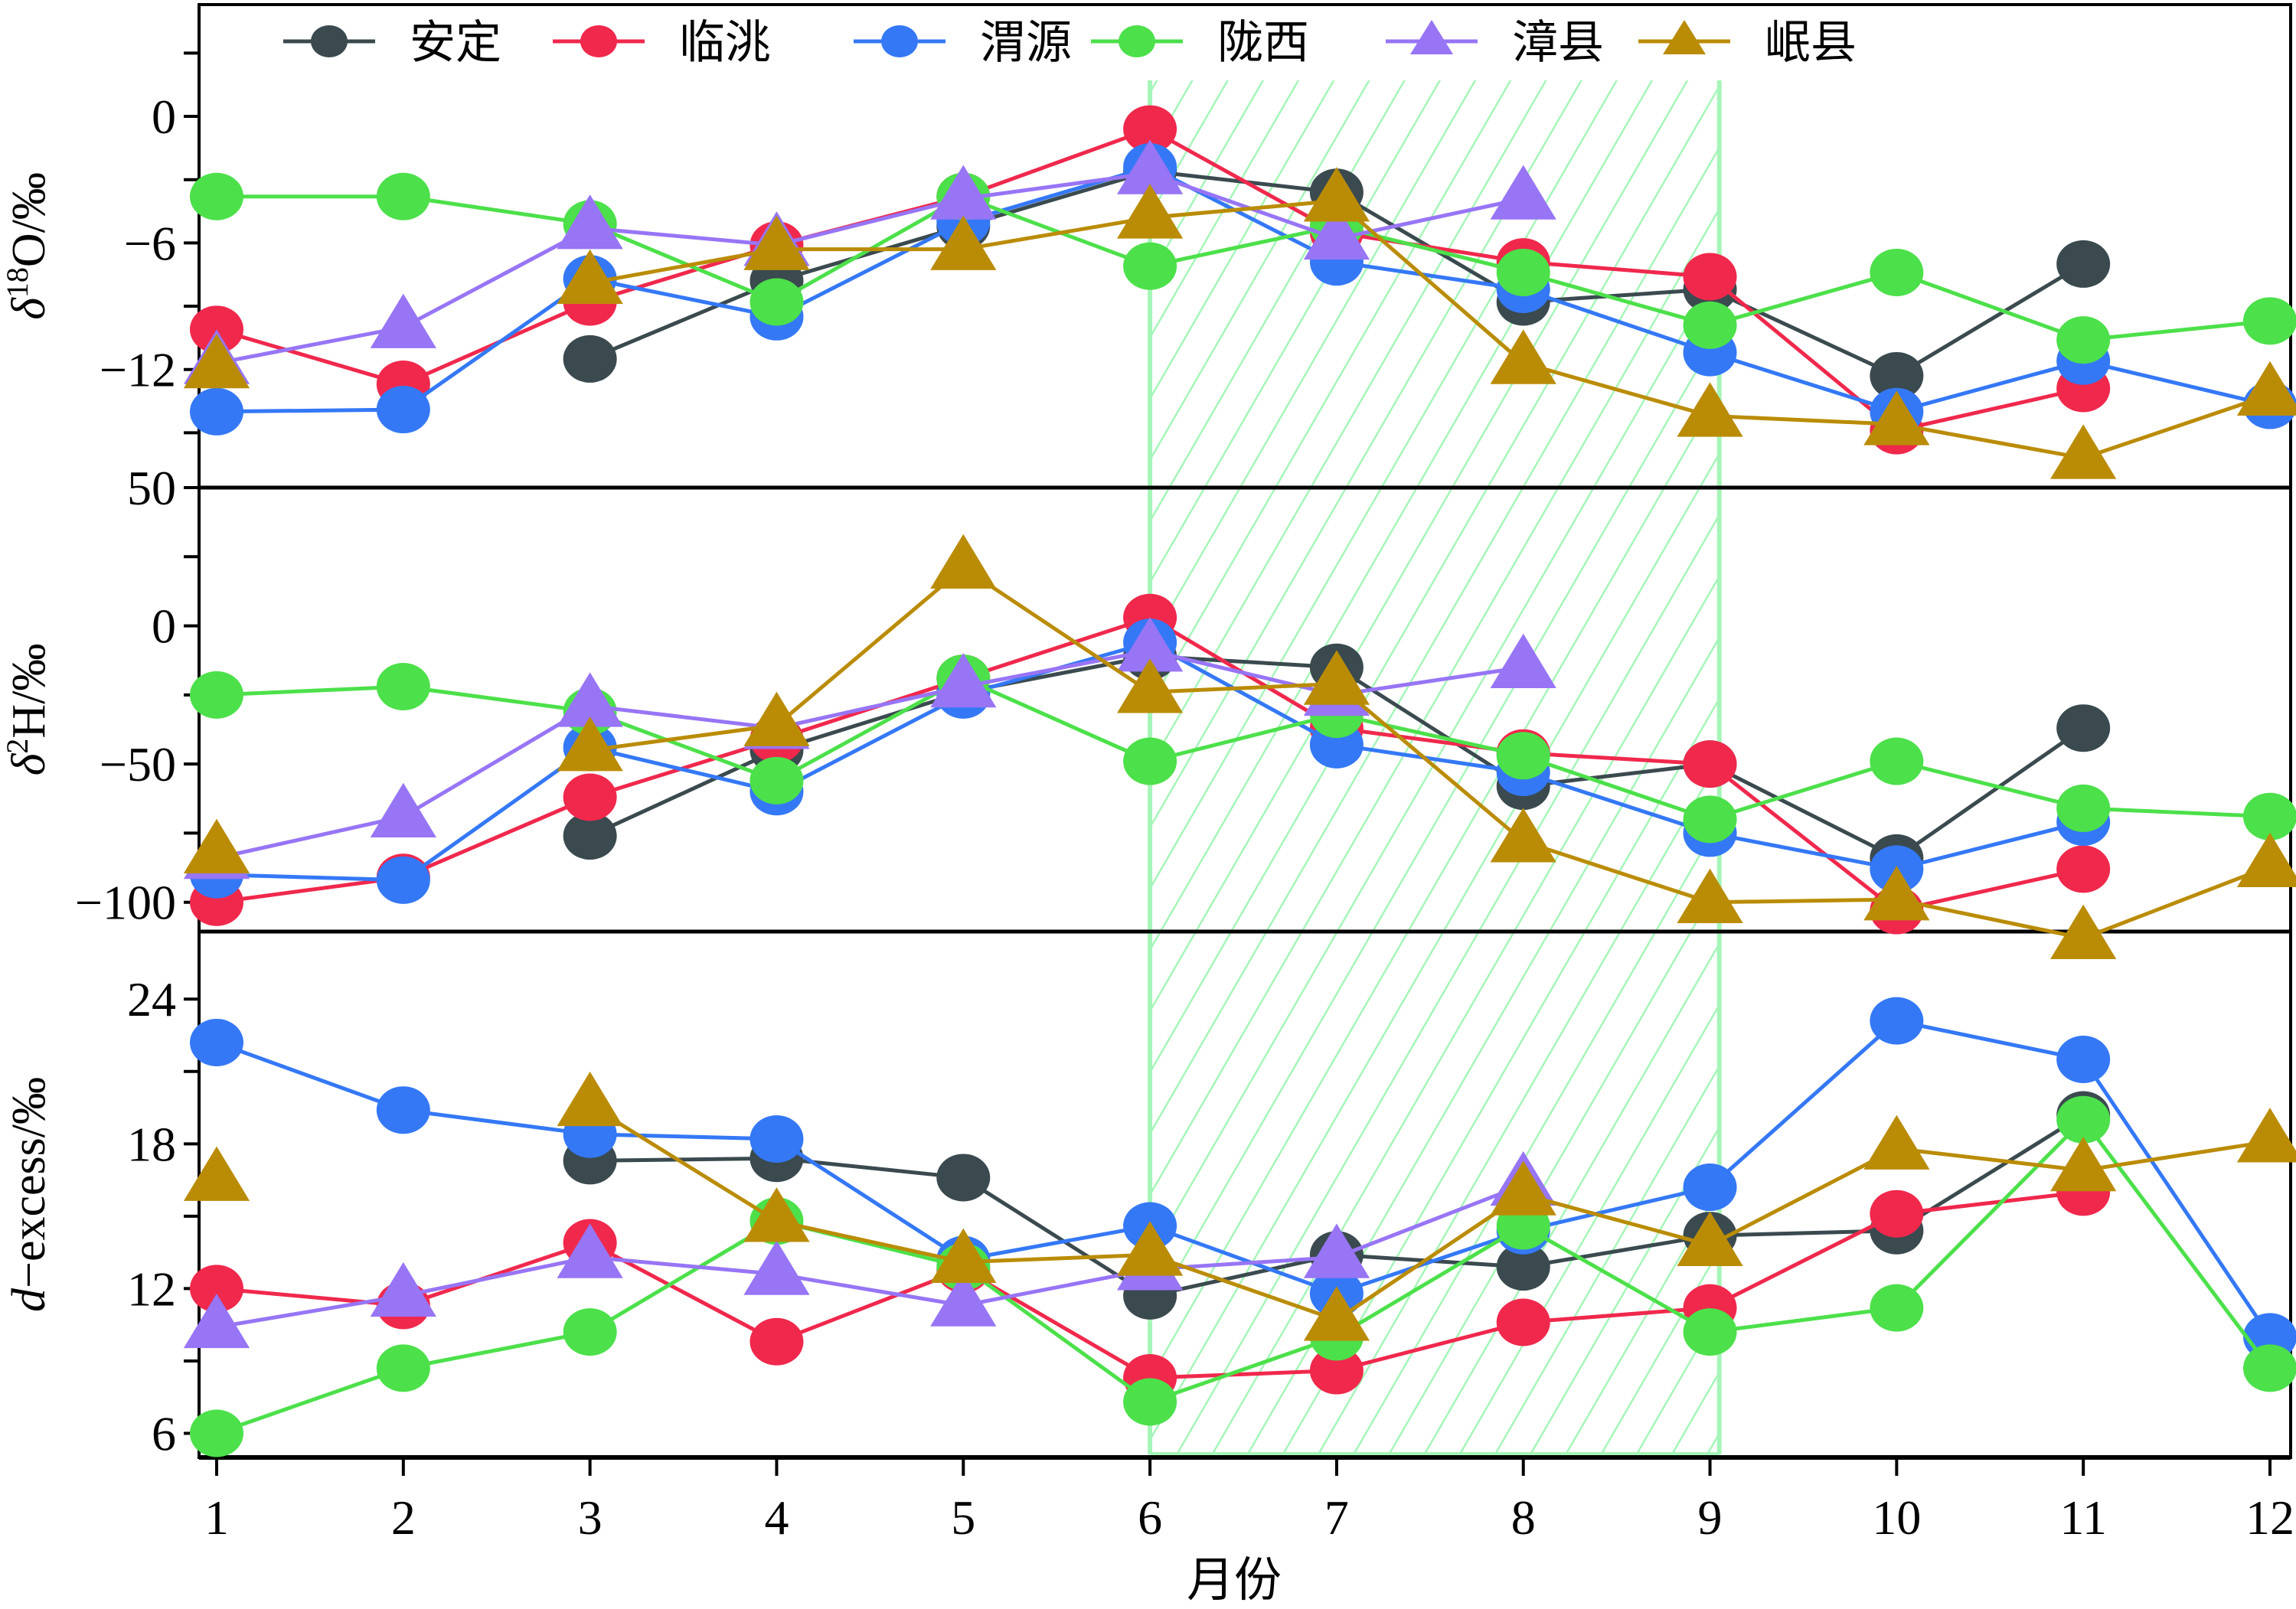 Image resolution: width=2296 pixels, height=1609 pixels. Describe the element at coordinates (2083, 1517) in the screenshot. I see `x-tick-label: 11` at that location.